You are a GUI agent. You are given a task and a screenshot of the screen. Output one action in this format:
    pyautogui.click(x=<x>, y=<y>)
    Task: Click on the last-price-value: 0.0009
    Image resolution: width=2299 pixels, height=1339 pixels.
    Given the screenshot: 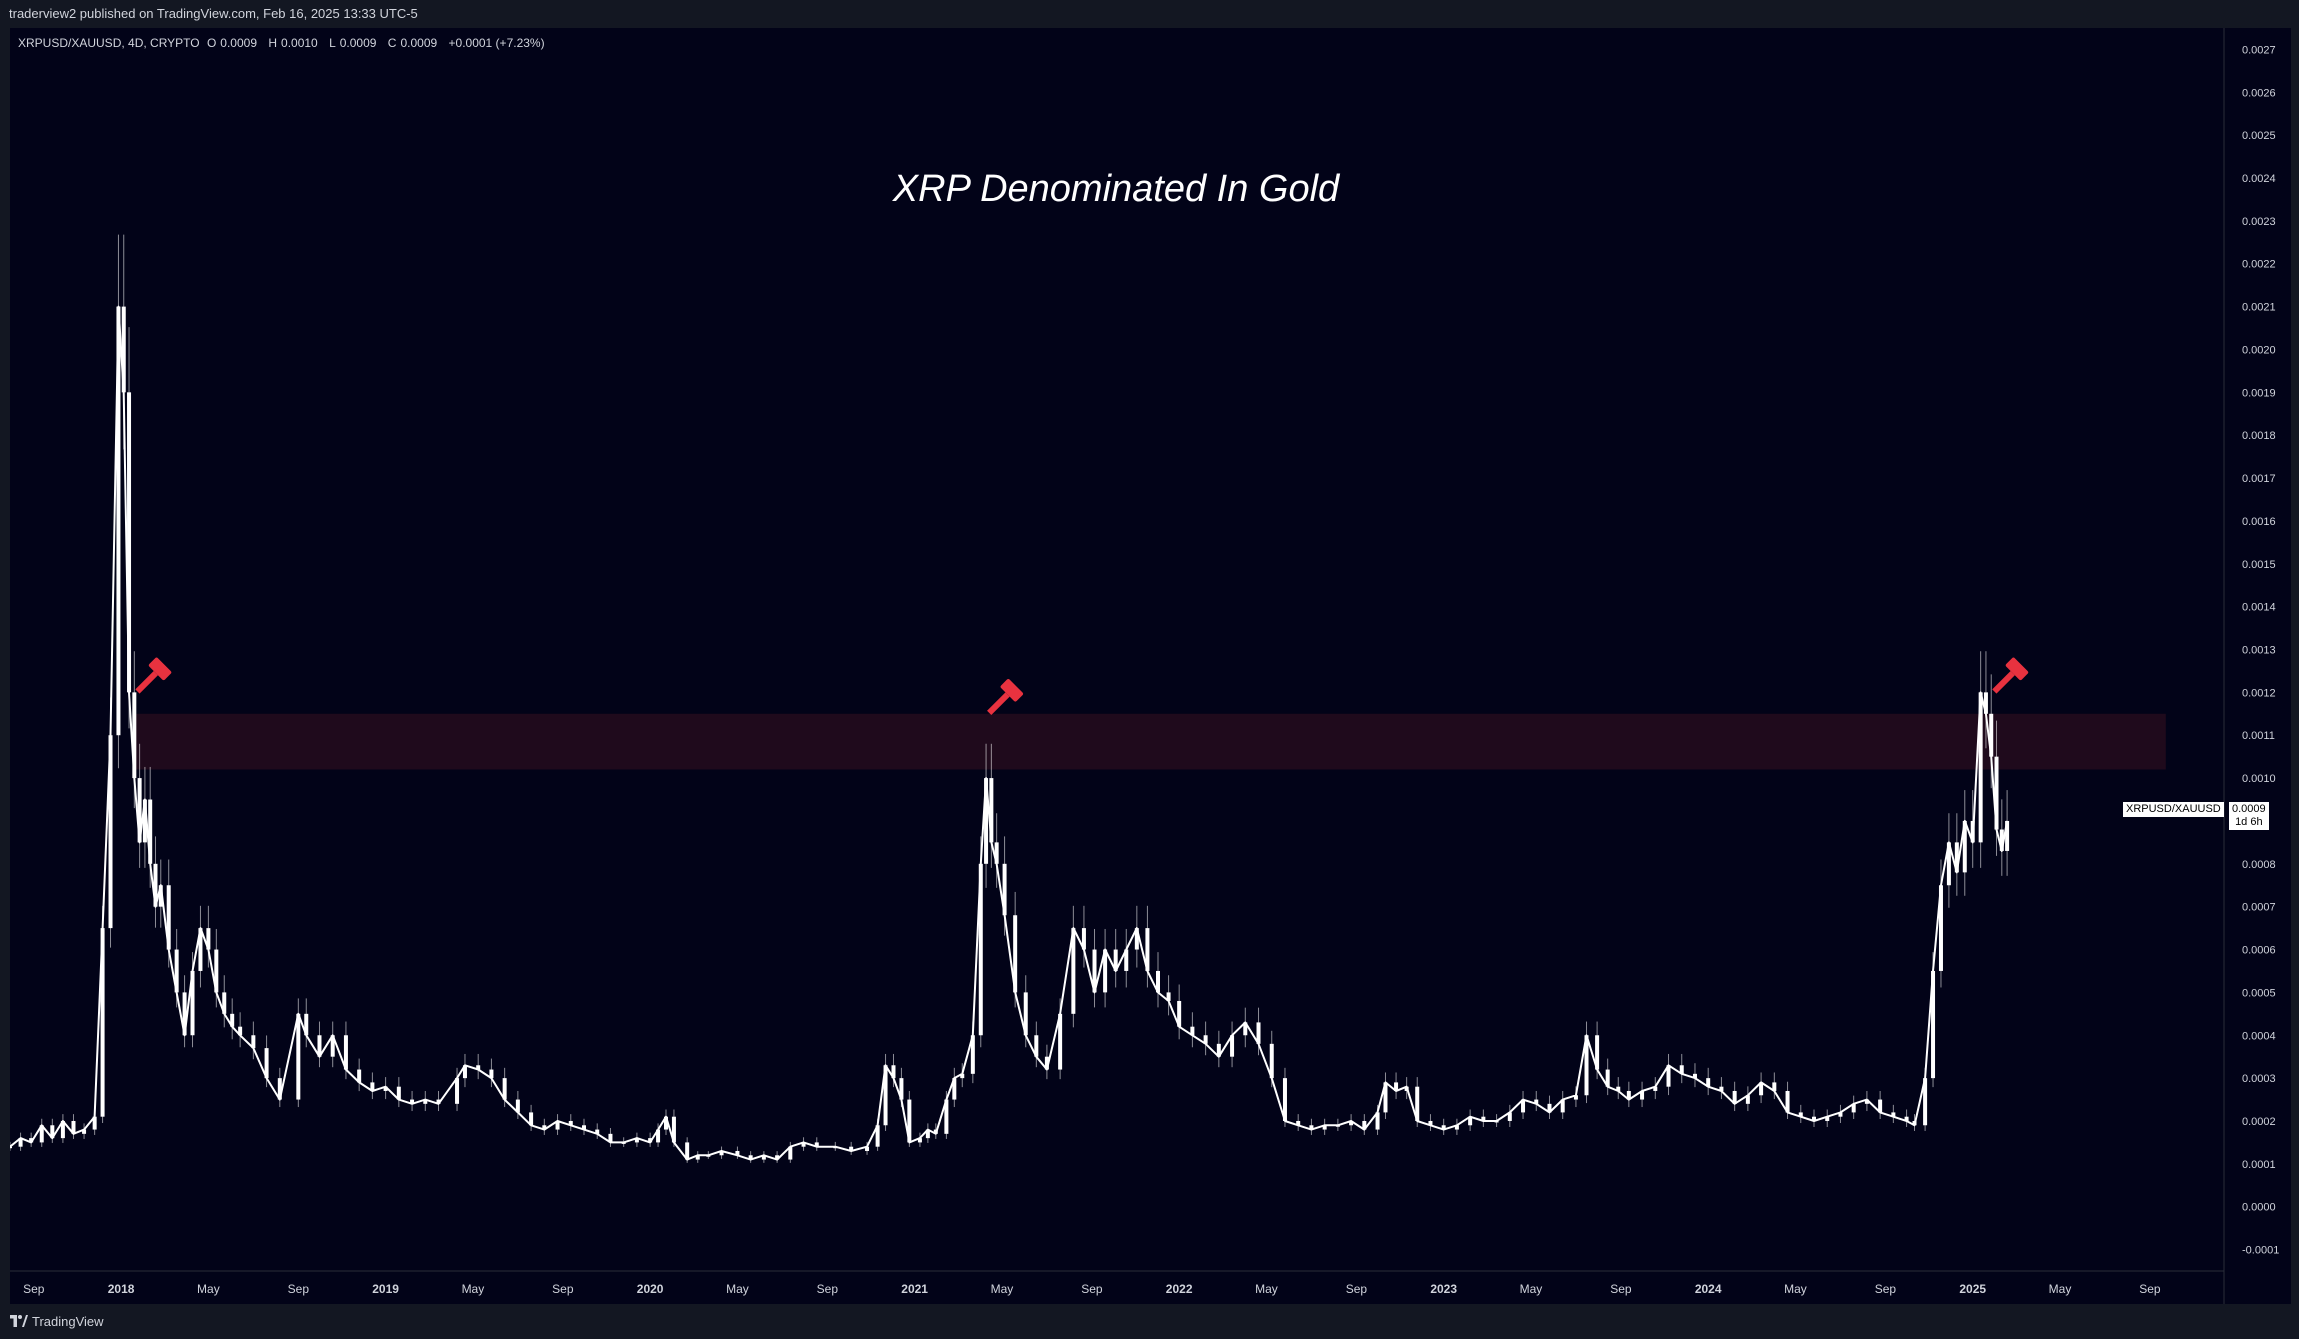 What is the action you would take?
    pyautogui.click(x=2249, y=809)
    